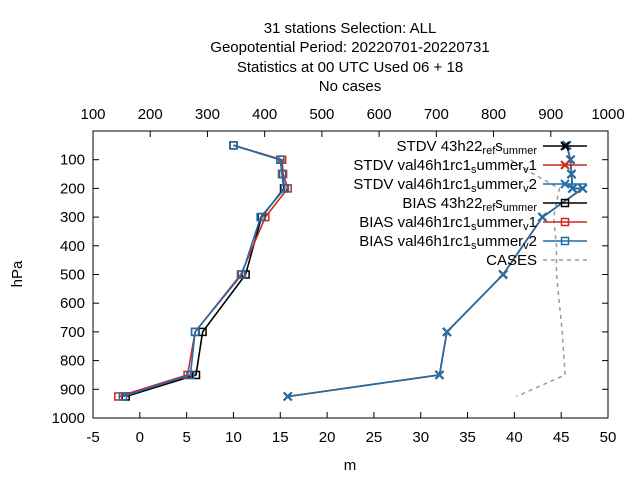 This screenshot has height=480, width=640. Describe the element at coordinates (140, 437) in the screenshot. I see `x-tick-label: 0` at that location.